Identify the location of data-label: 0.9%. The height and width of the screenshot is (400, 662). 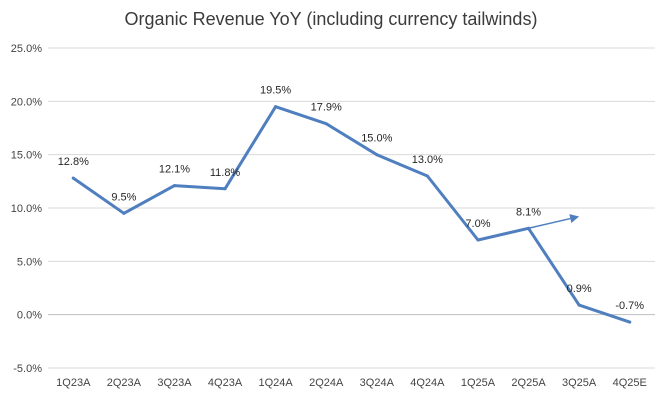
(579, 289).